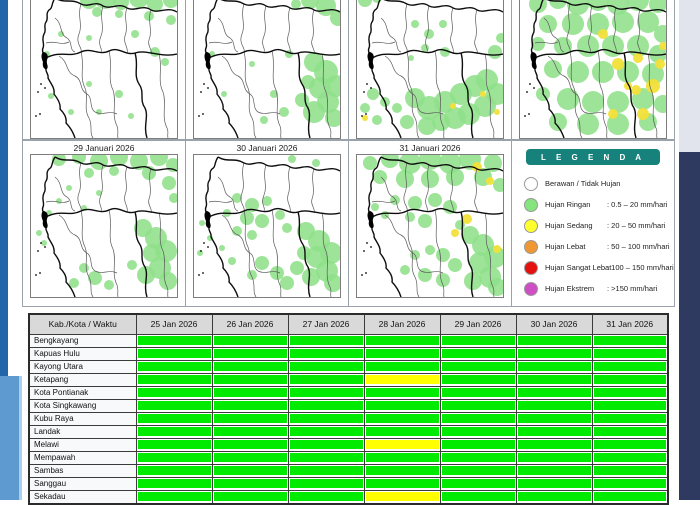 The image size is (700, 505). What do you see at coordinates (82, 392) in the screenshot?
I see `table-row-label: Kota Pontianak` at bounding box center [82, 392].